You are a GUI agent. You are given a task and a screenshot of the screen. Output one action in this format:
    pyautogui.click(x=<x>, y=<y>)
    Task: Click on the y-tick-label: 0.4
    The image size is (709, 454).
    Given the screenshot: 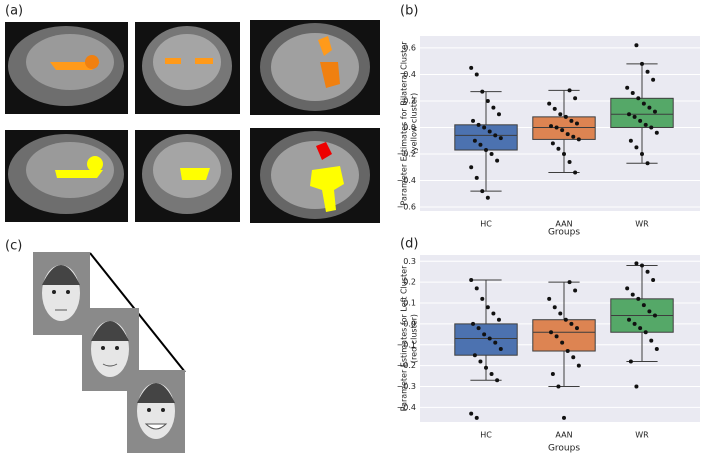 What is the action you would take?
    pyautogui.click(x=409, y=74)
    